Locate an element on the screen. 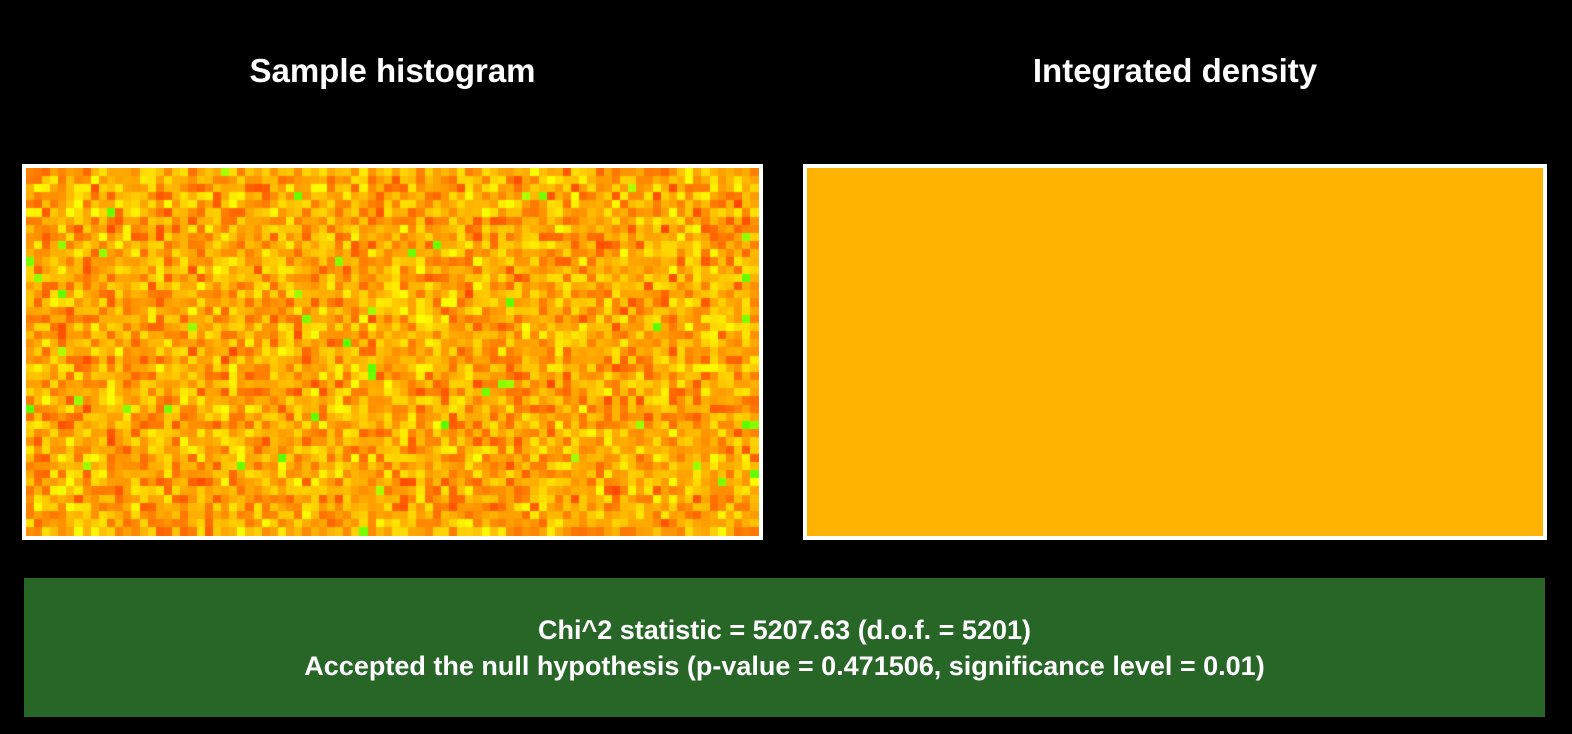  sample-histogram-title: Sample histogram is located at coordinates (392, 70).